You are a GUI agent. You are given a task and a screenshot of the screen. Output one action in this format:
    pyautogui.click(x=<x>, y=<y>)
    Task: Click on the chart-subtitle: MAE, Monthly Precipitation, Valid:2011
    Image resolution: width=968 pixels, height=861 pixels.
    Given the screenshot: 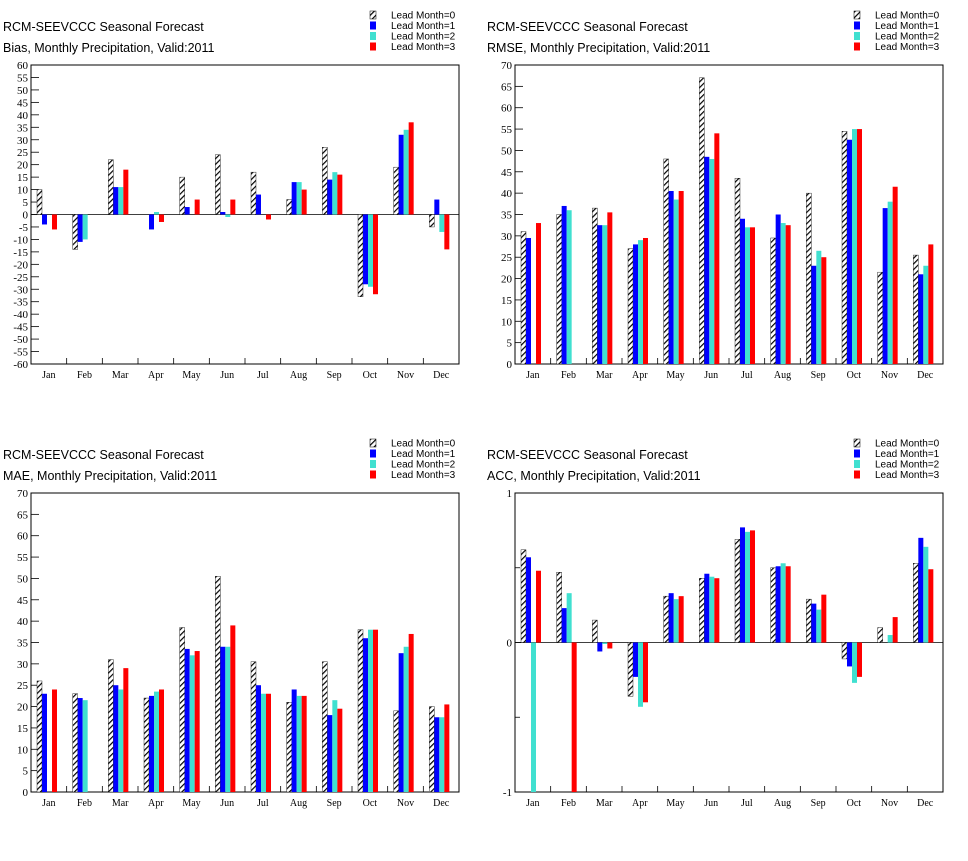 What is the action you would take?
    pyautogui.click(x=110, y=476)
    